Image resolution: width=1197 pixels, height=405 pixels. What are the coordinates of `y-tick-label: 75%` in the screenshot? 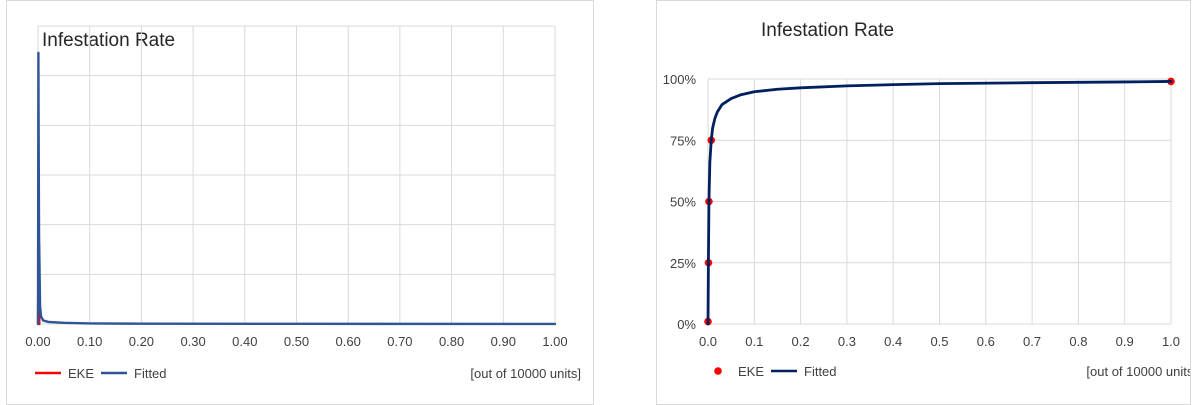 It's located at (683, 140).